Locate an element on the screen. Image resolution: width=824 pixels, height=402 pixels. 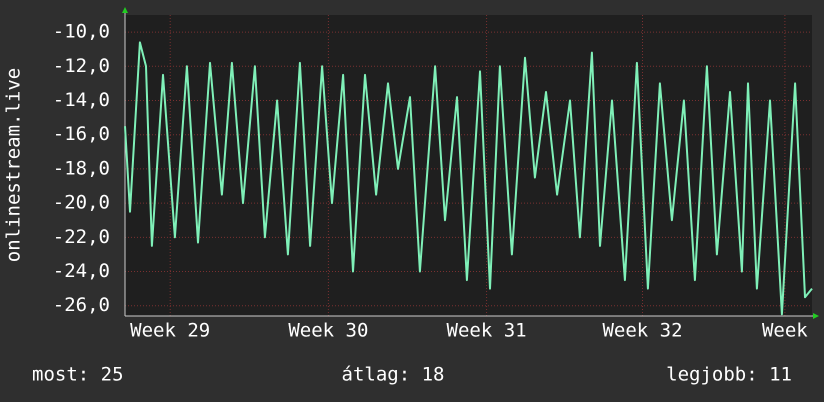
y-tick-label: -26,0 is located at coordinates (81, 305).